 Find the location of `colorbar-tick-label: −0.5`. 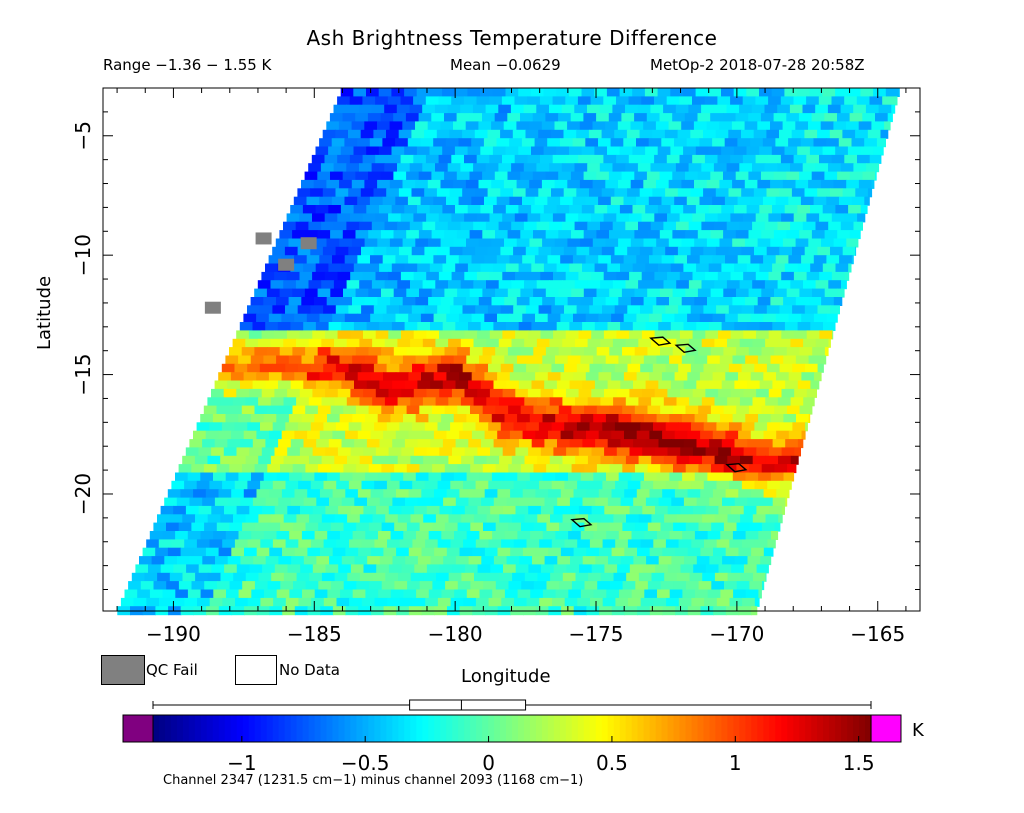

colorbar-tick-label: −0.5 is located at coordinates (365, 763).